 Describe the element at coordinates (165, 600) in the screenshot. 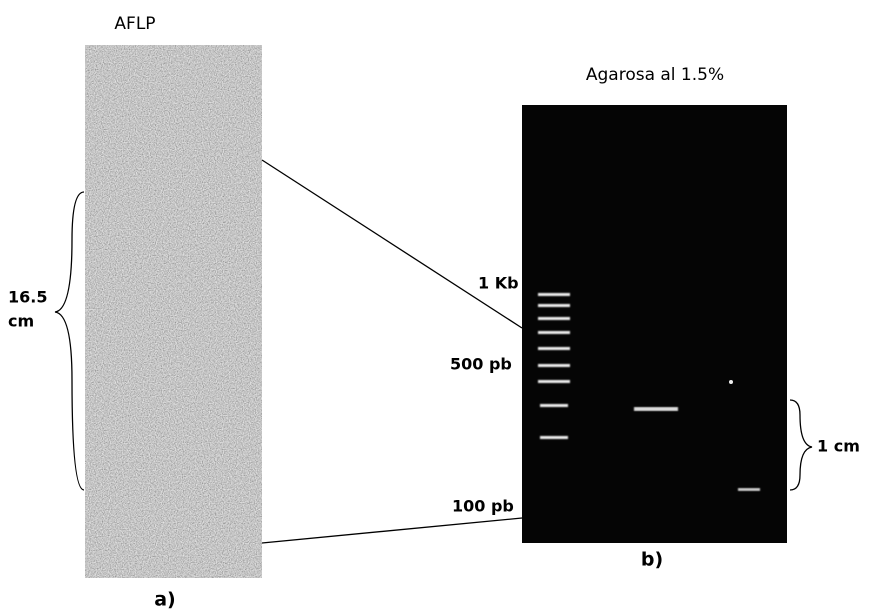

I see `panel-a-label: a)` at that location.